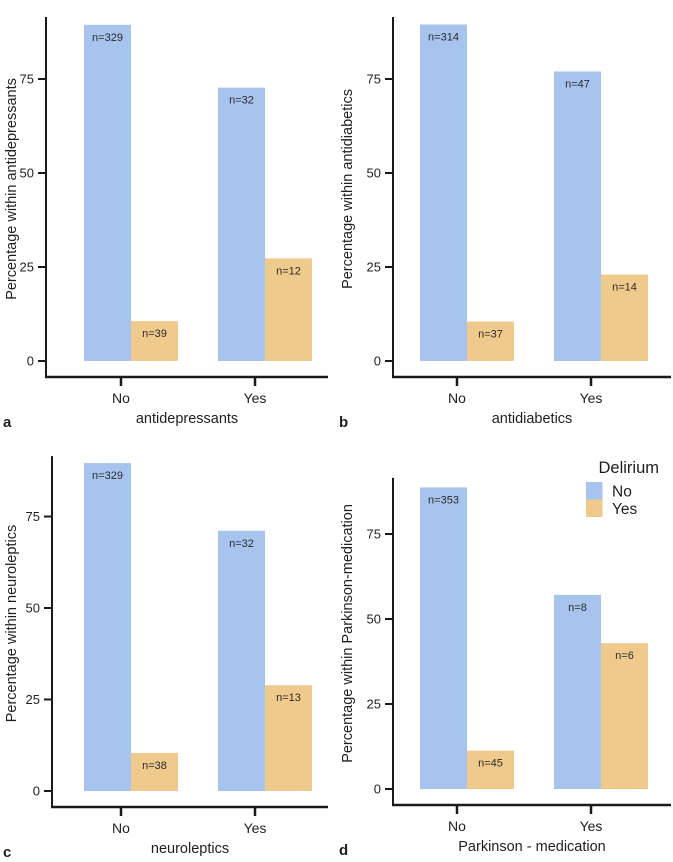  Describe the element at coordinates (12, 623) in the screenshot. I see `y-axis-title: Percentage within neuroleptics` at that location.